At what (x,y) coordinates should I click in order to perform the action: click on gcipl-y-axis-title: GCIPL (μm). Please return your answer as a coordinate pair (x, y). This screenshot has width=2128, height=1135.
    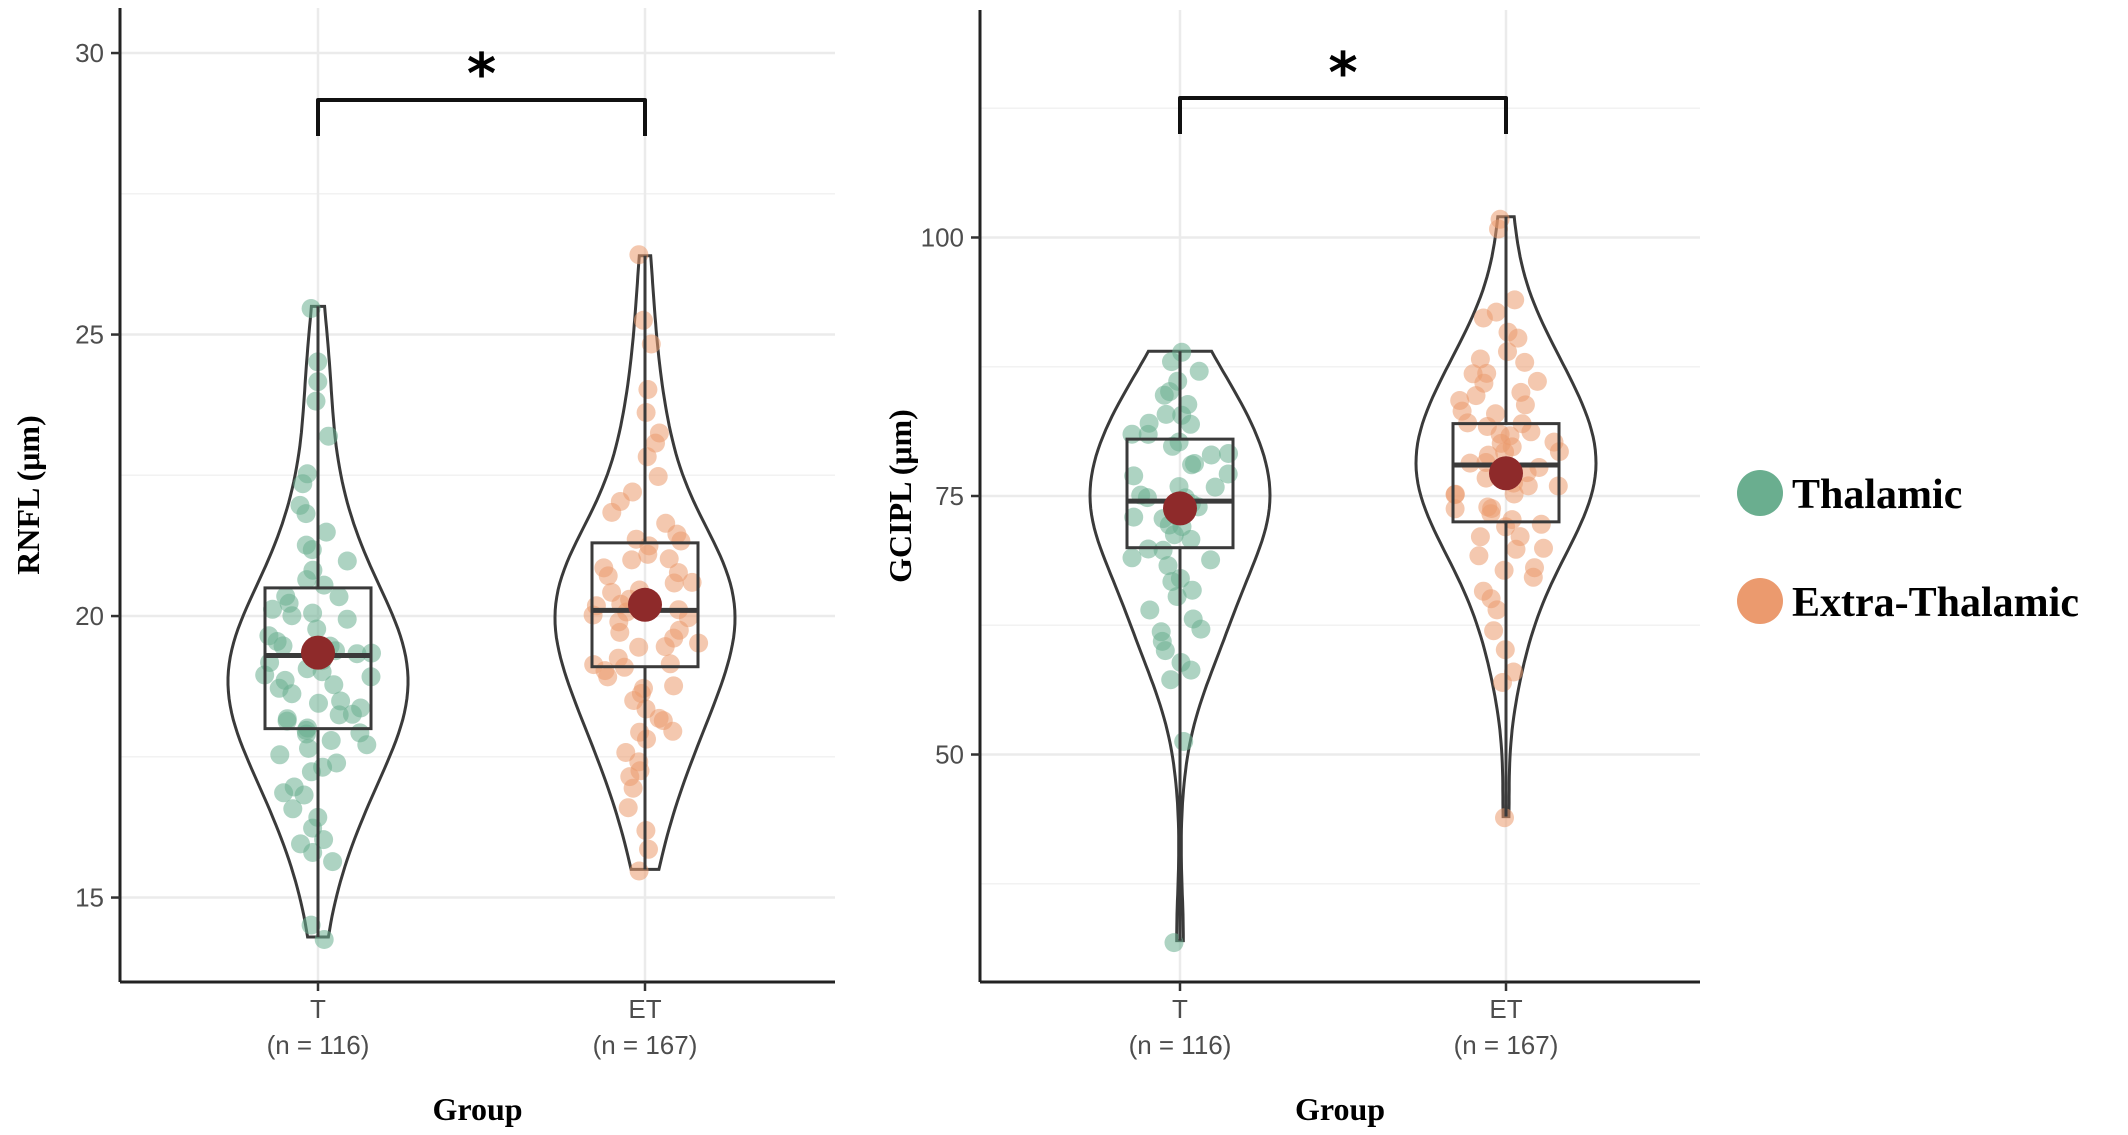
    Looking at the image, I should click on (900, 496).